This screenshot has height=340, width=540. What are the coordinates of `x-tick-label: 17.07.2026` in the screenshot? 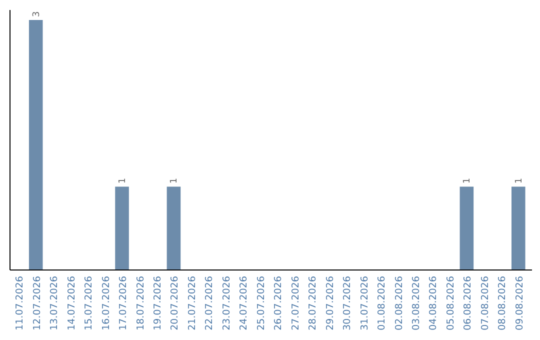 It's located at (124, 303).